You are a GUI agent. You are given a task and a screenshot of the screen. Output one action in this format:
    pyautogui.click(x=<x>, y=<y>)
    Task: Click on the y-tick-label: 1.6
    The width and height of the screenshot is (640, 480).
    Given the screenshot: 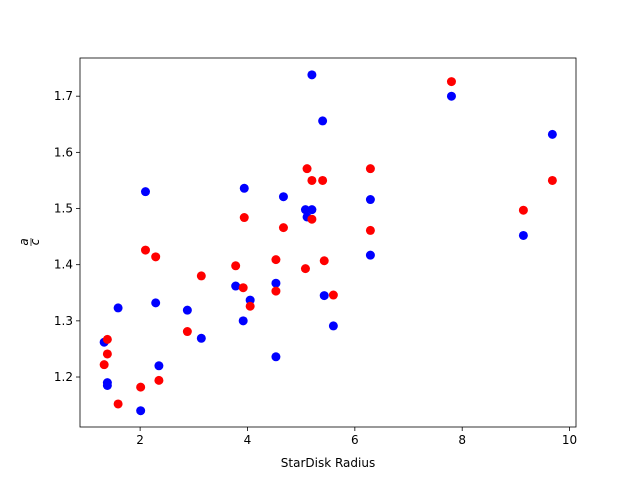 What is the action you would take?
    pyautogui.click(x=63, y=152)
    